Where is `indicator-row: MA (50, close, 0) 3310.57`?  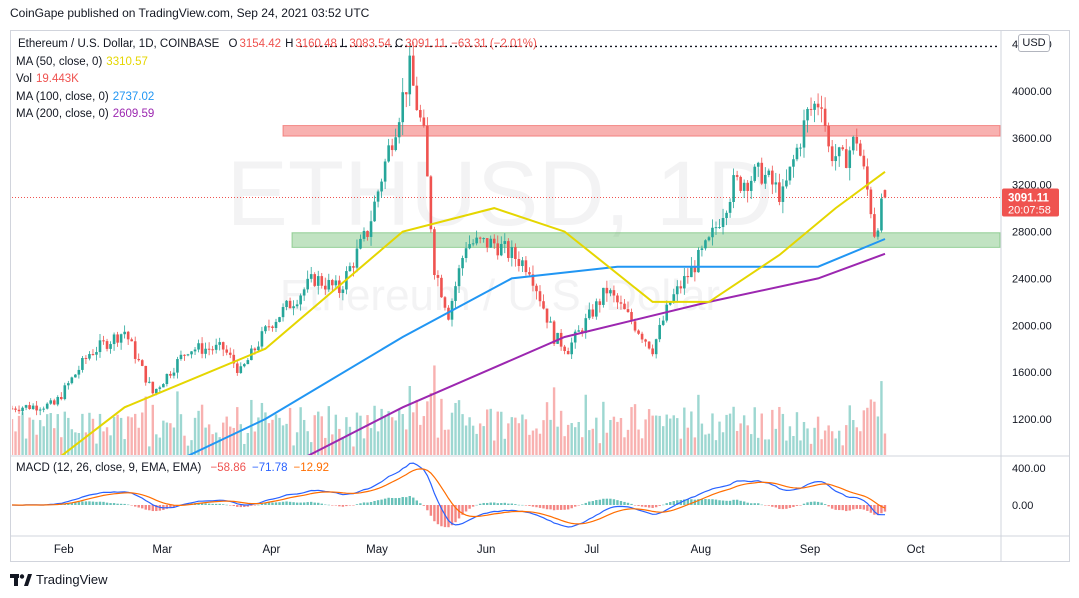
indicator-row: MA (50, close, 0) 3310.57 is located at coordinates (276, 63).